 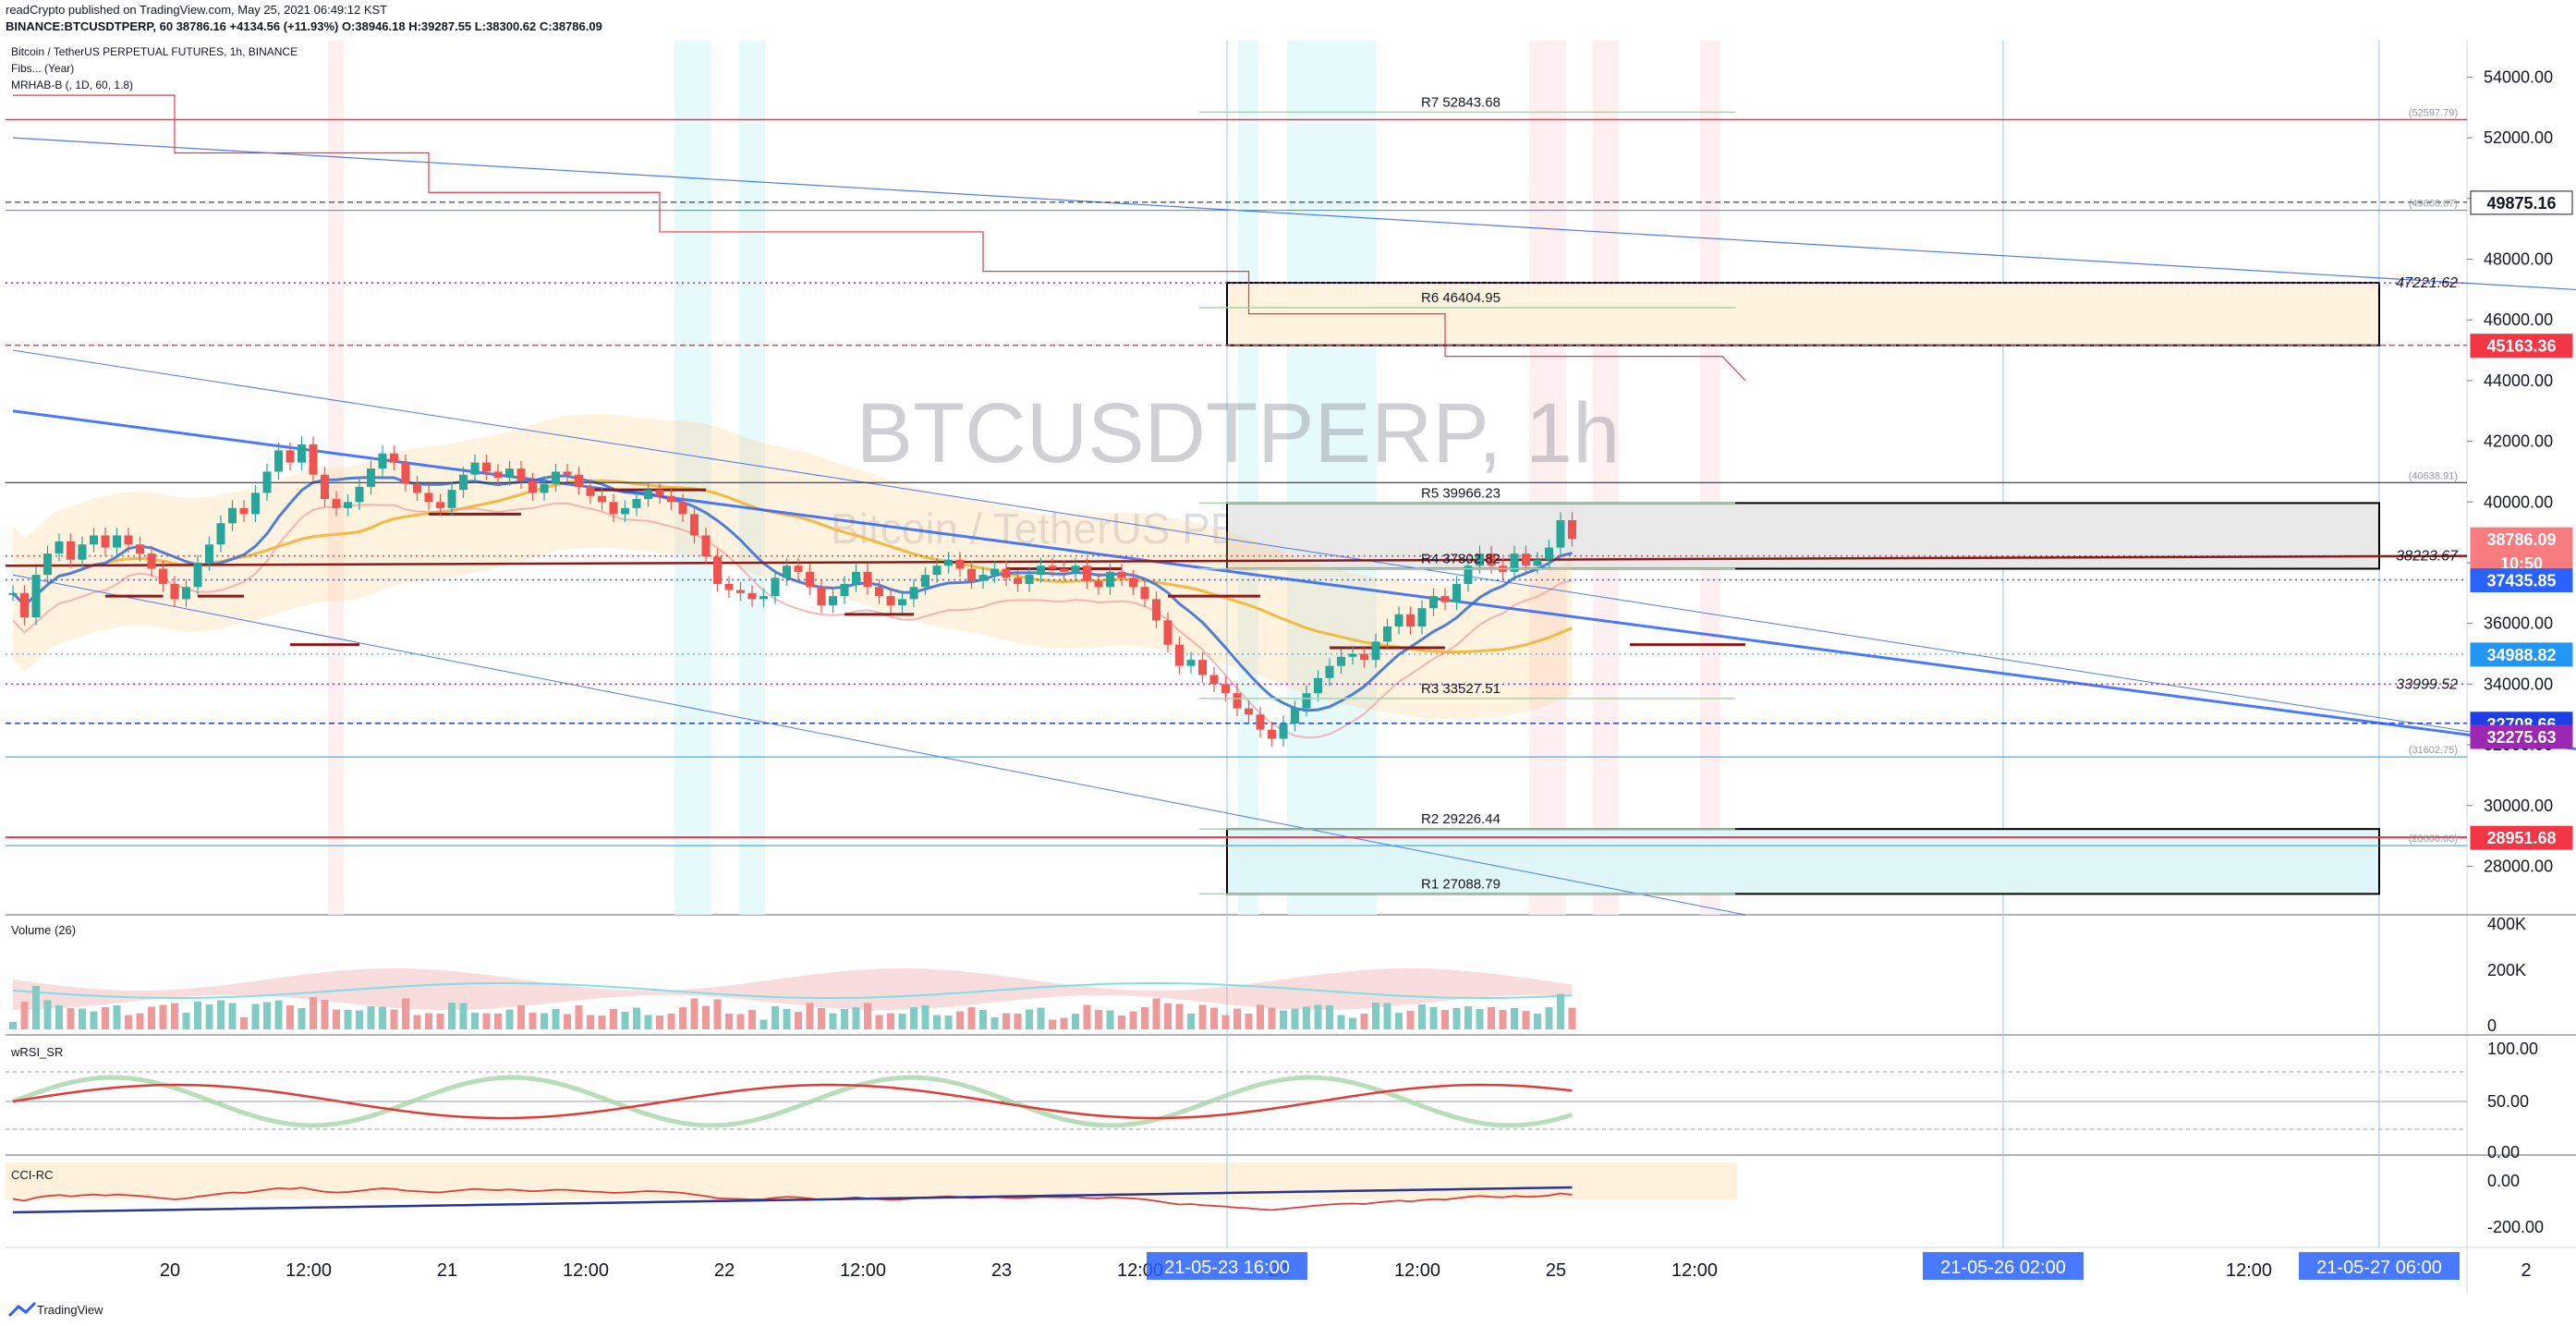 I want to click on y-tick-label: 52000.00, so click(x=2518, y=137).